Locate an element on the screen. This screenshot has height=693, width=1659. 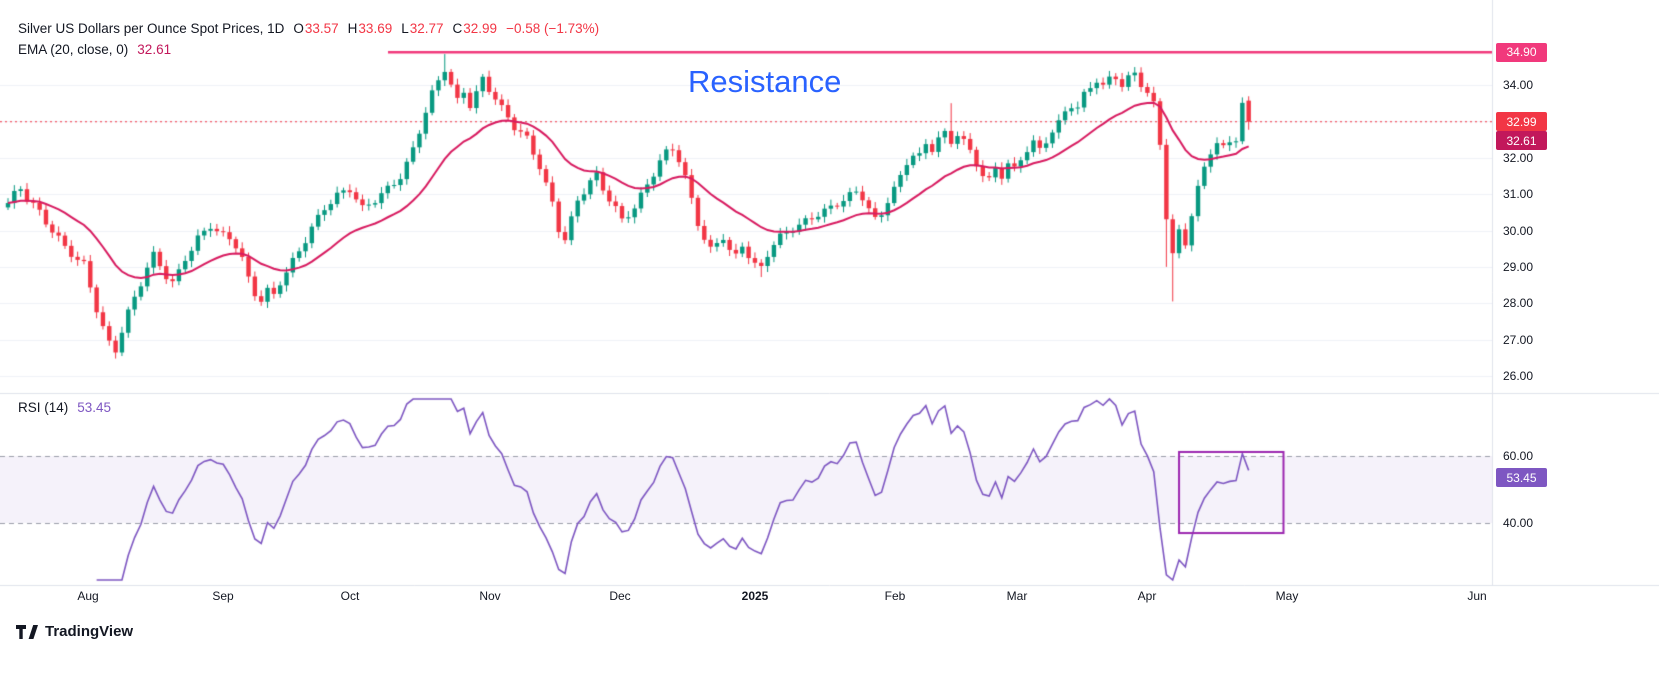
time-axis-label: Sep is located at coordinates (223, 596).